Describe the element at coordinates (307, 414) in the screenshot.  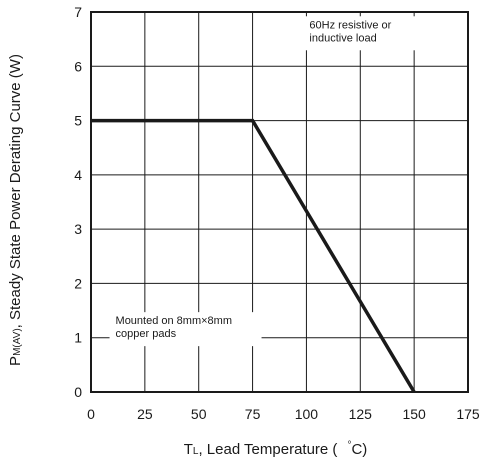
I see `x-tick-label-100: 100` at that location.